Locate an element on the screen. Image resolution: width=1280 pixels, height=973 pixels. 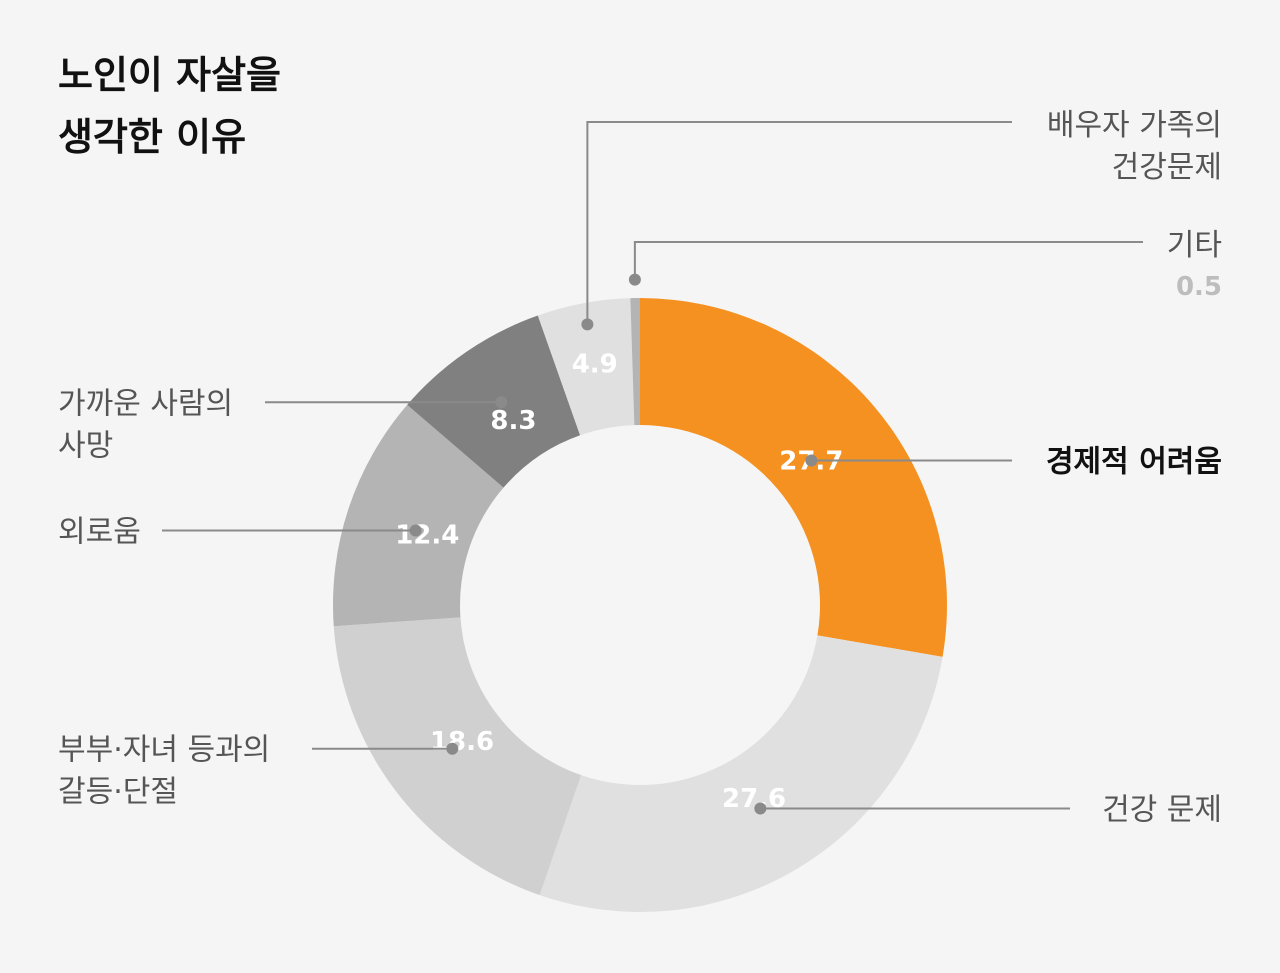
slice-value-3: 12.4 is located at coordinates (427, 535).